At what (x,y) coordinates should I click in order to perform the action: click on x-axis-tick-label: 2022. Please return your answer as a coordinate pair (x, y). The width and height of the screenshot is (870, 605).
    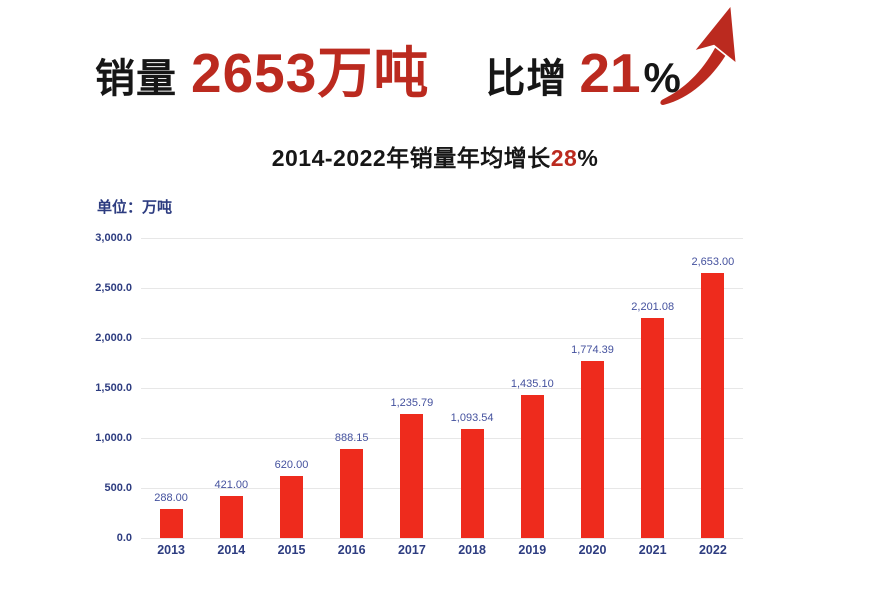
    Looking at the image, I should click on (712, 550).